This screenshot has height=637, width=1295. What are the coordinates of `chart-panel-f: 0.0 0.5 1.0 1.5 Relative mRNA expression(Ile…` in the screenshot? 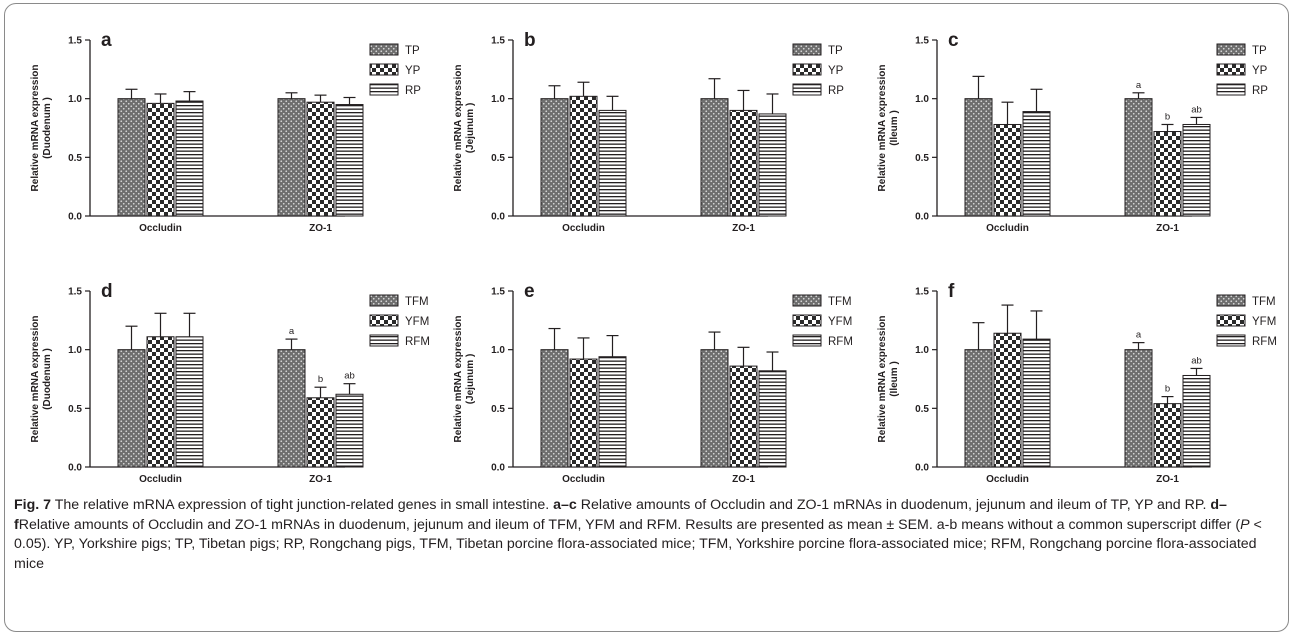 It's located at (1077, 383).